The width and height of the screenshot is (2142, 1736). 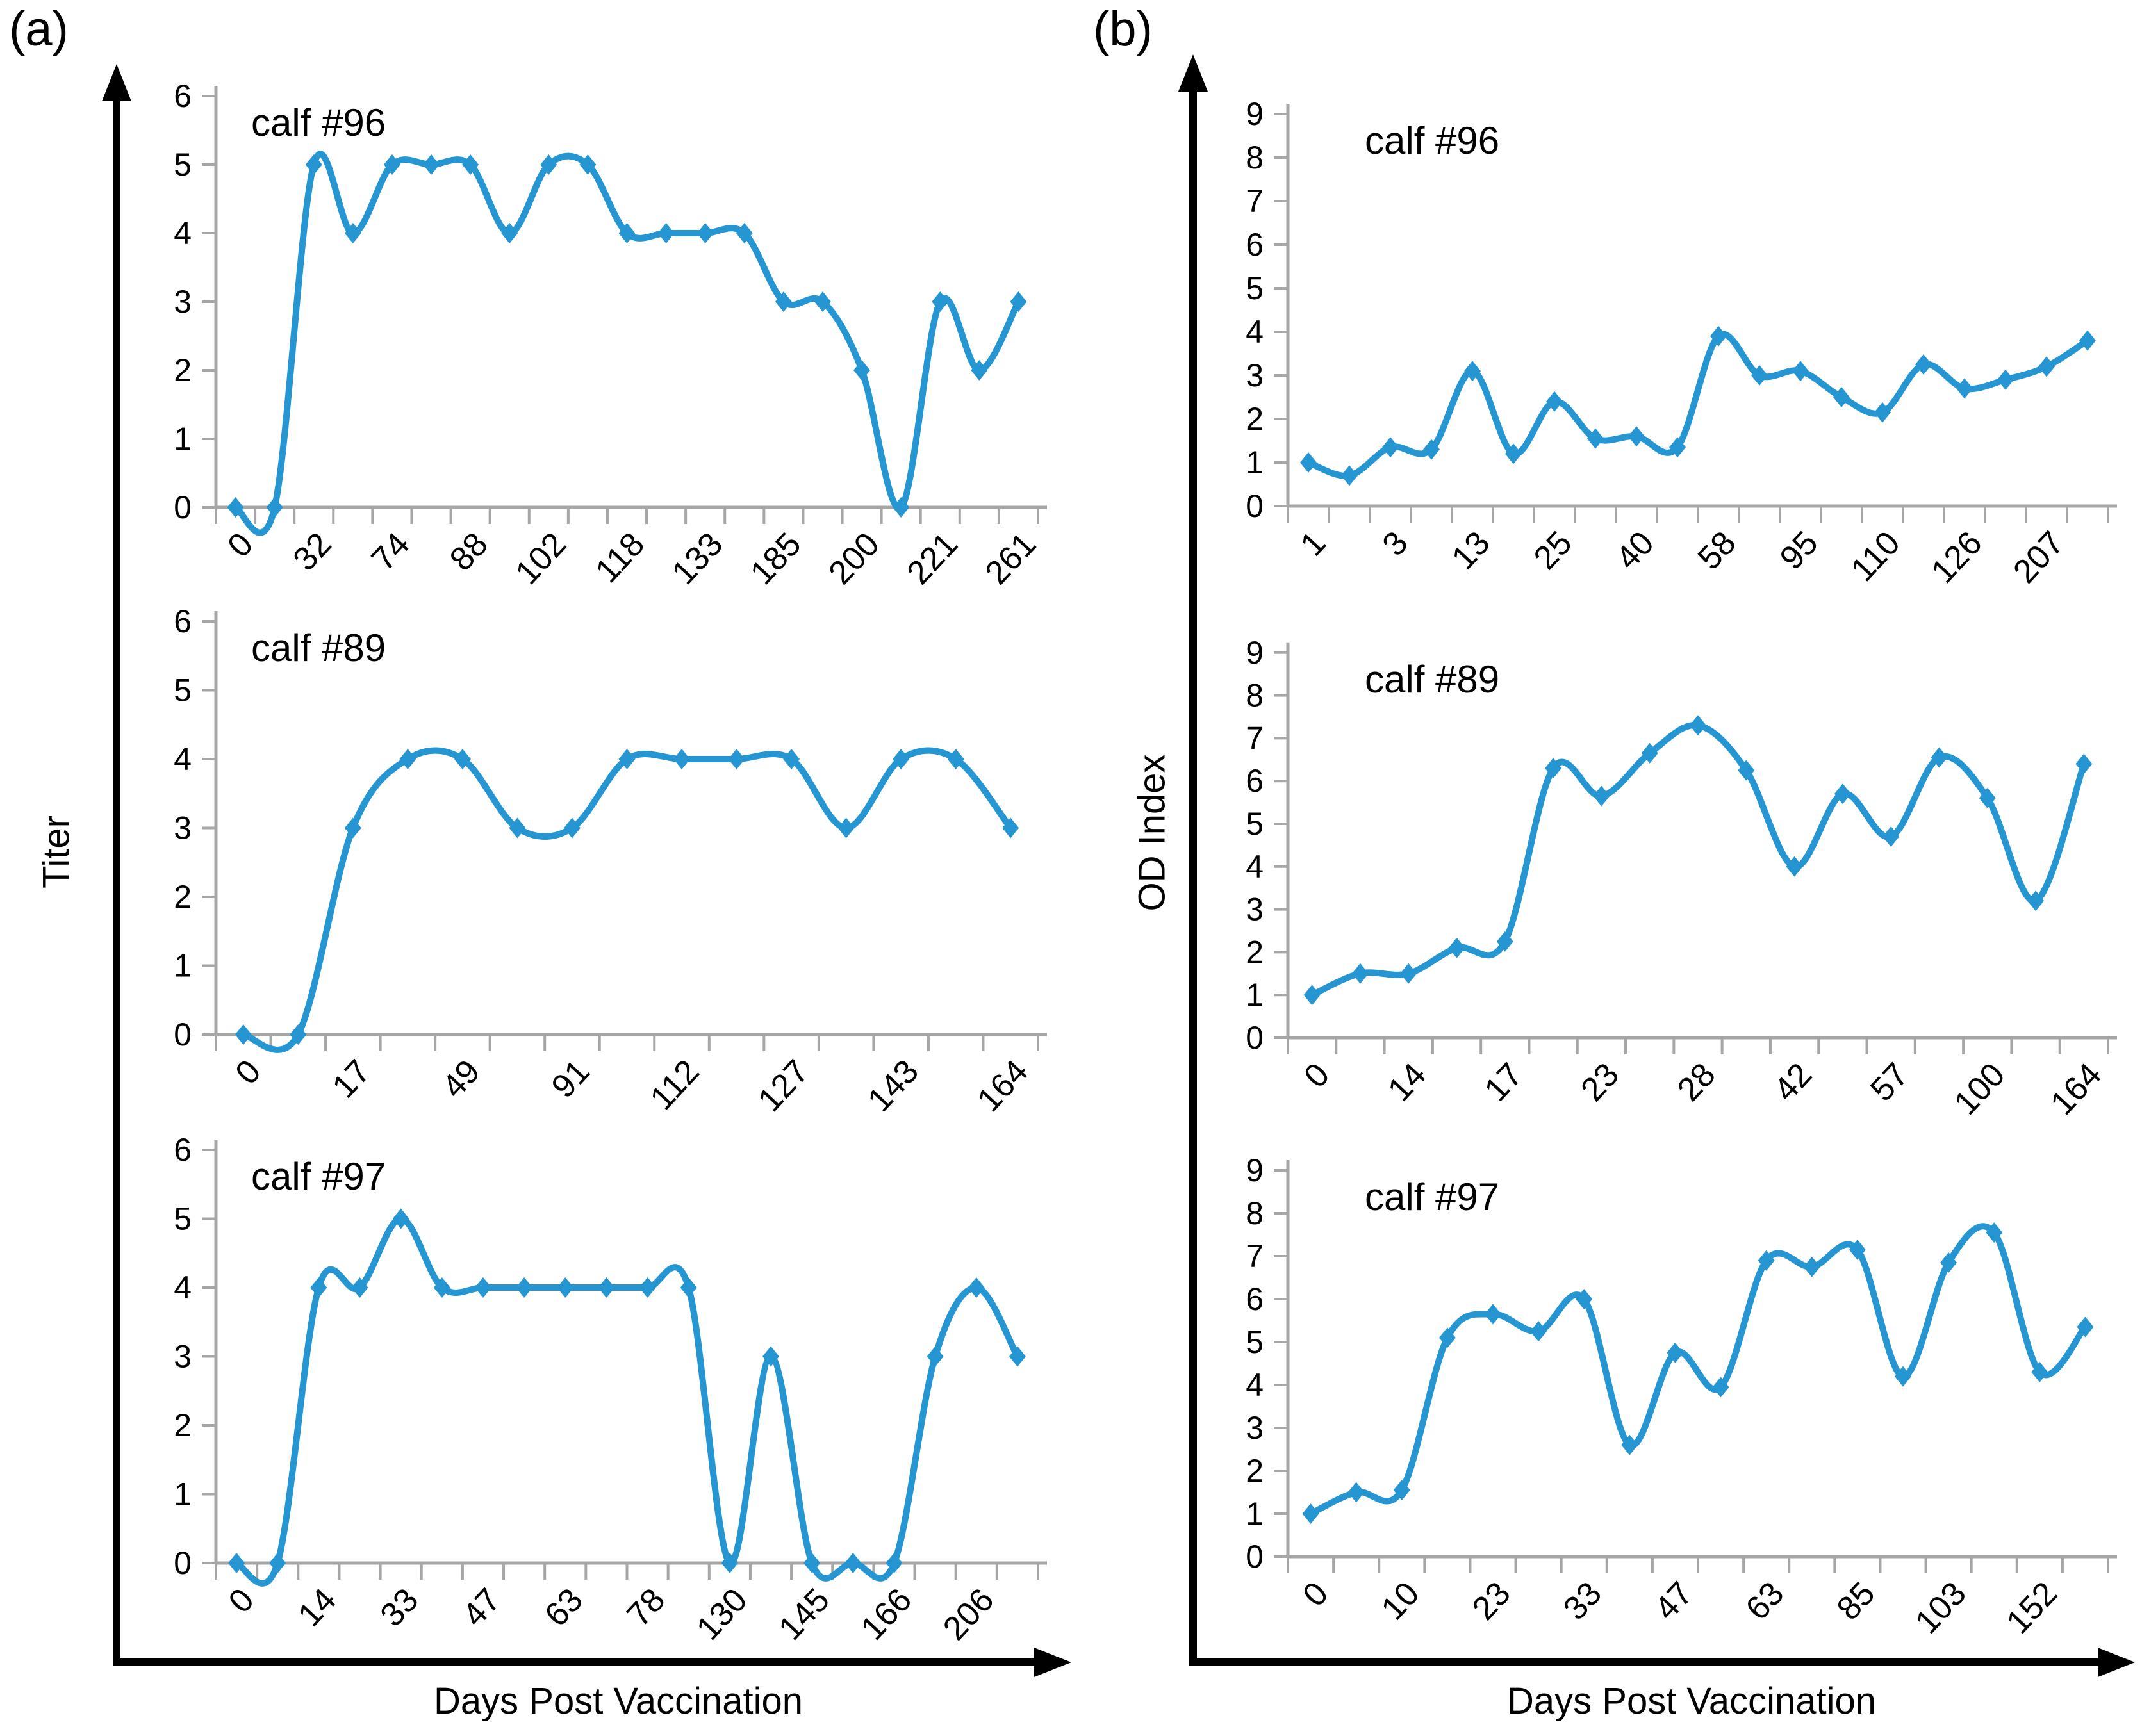 What do you see at coordinates (241, 1601) in the screenshot?
I see `x-tick-label: 0` at bounding box center [241, 1601].